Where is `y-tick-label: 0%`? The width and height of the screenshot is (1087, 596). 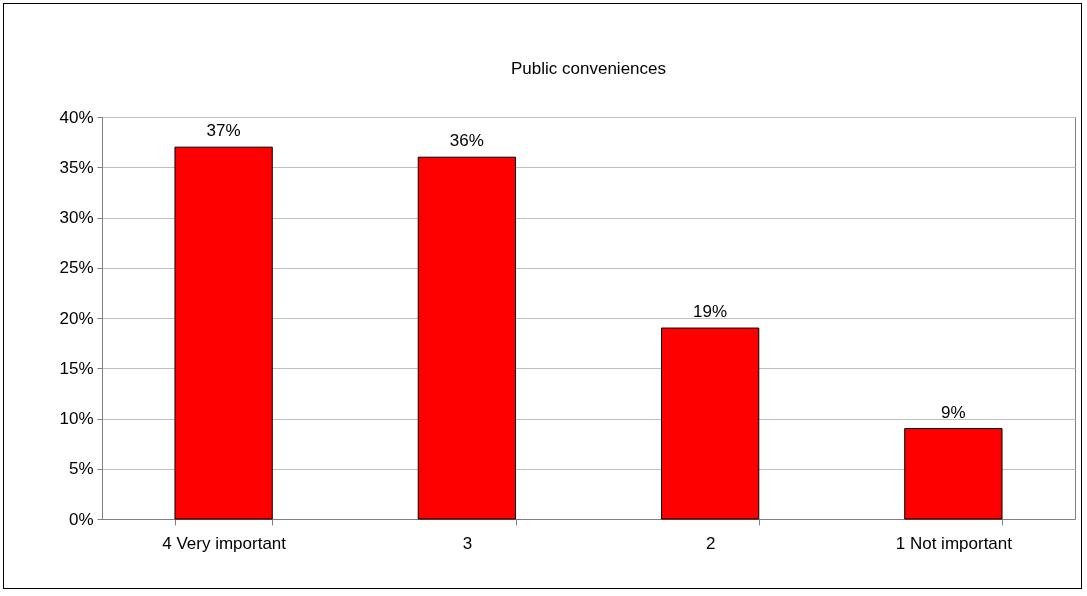
y-tick-label: 0% is located at coordinates (81, 519).